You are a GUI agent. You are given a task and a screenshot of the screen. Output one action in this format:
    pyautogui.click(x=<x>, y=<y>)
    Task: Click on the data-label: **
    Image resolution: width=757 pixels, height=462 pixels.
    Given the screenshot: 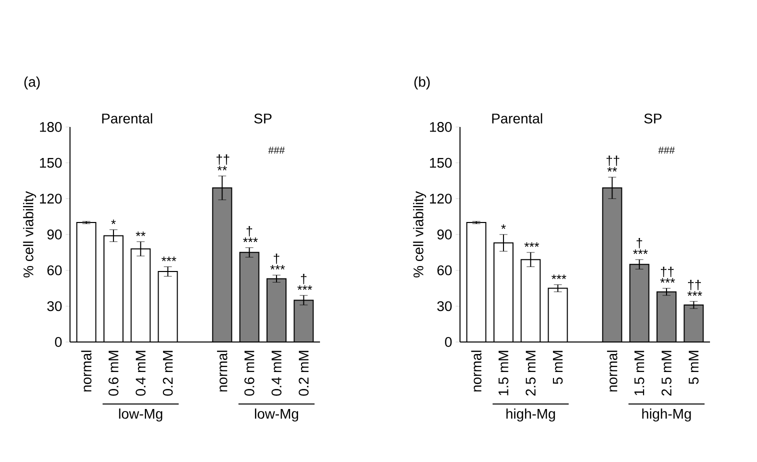 What is the action you would take?
    pyautogui.click(x=141, y=234)
    